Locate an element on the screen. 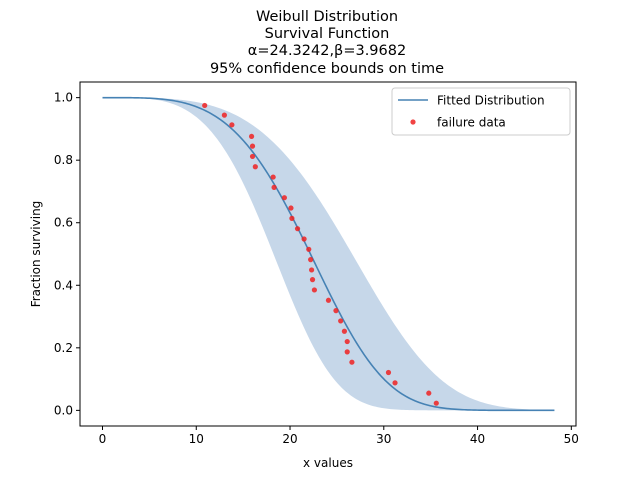 The width and height of the screenshot is (640, 480). y-tick-label: 0.0 is located at coordinates (63, 410).